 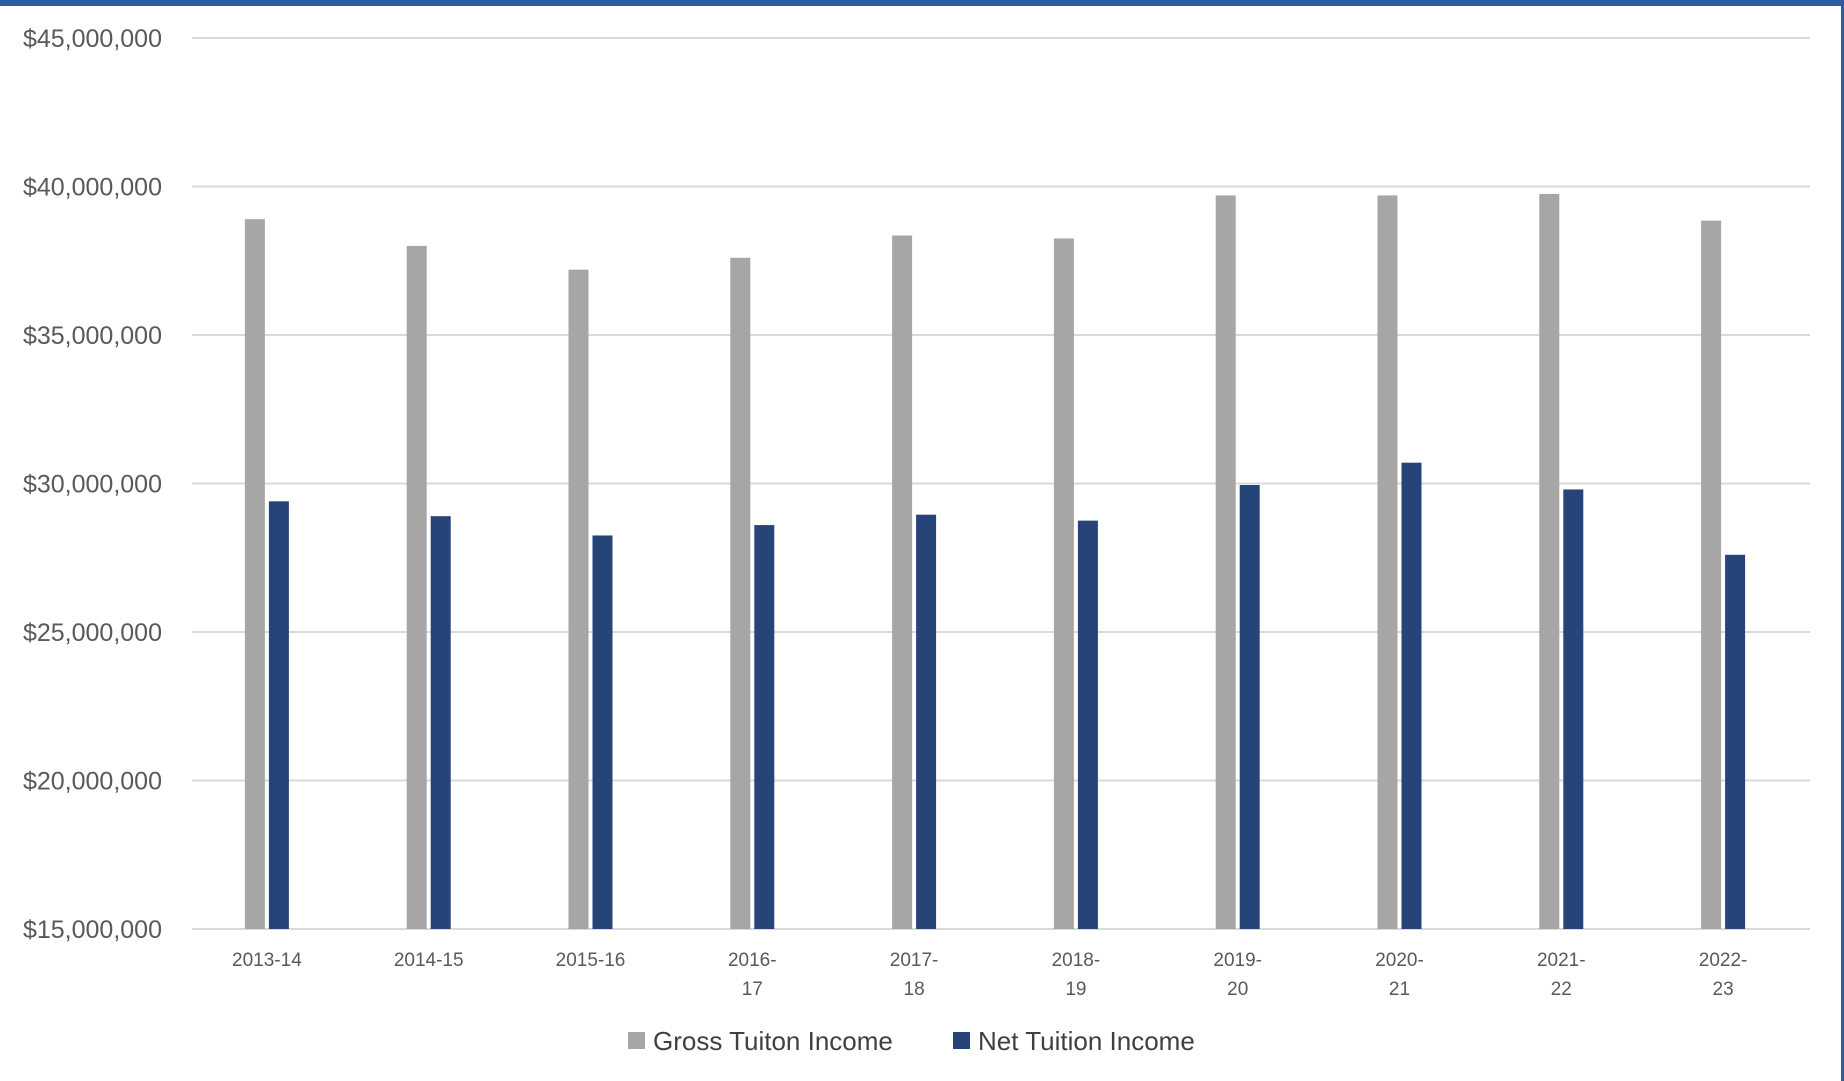 I want to click on x-tick-label: 2021-, so click(x=1561, y=960).